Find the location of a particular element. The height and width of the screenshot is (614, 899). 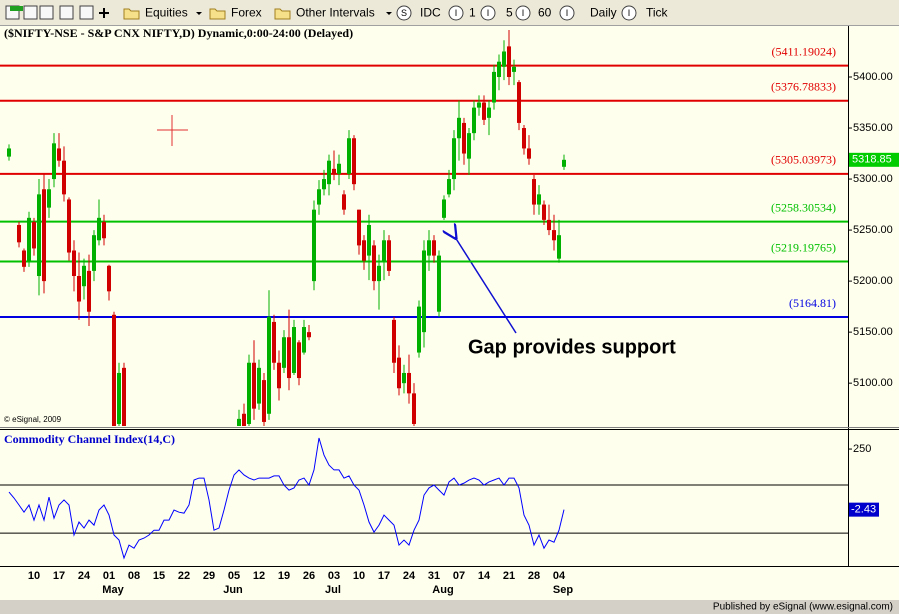

toolbar-item: IDC is located at coordinates (430, 13).